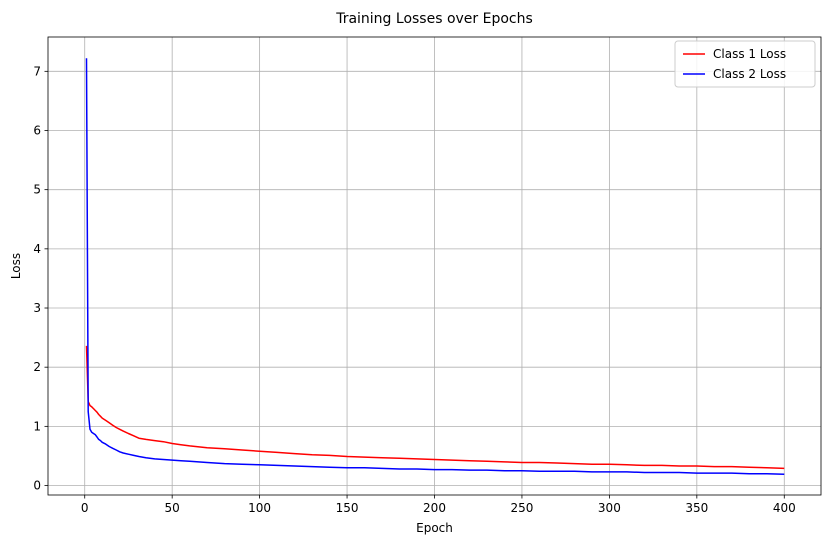 The height and width of the screenshot is (547, 833). What do you see at coordinates (609, 508) in the screenshot?
I see `x-tick-label: 300` at bounding box center [609, 508].